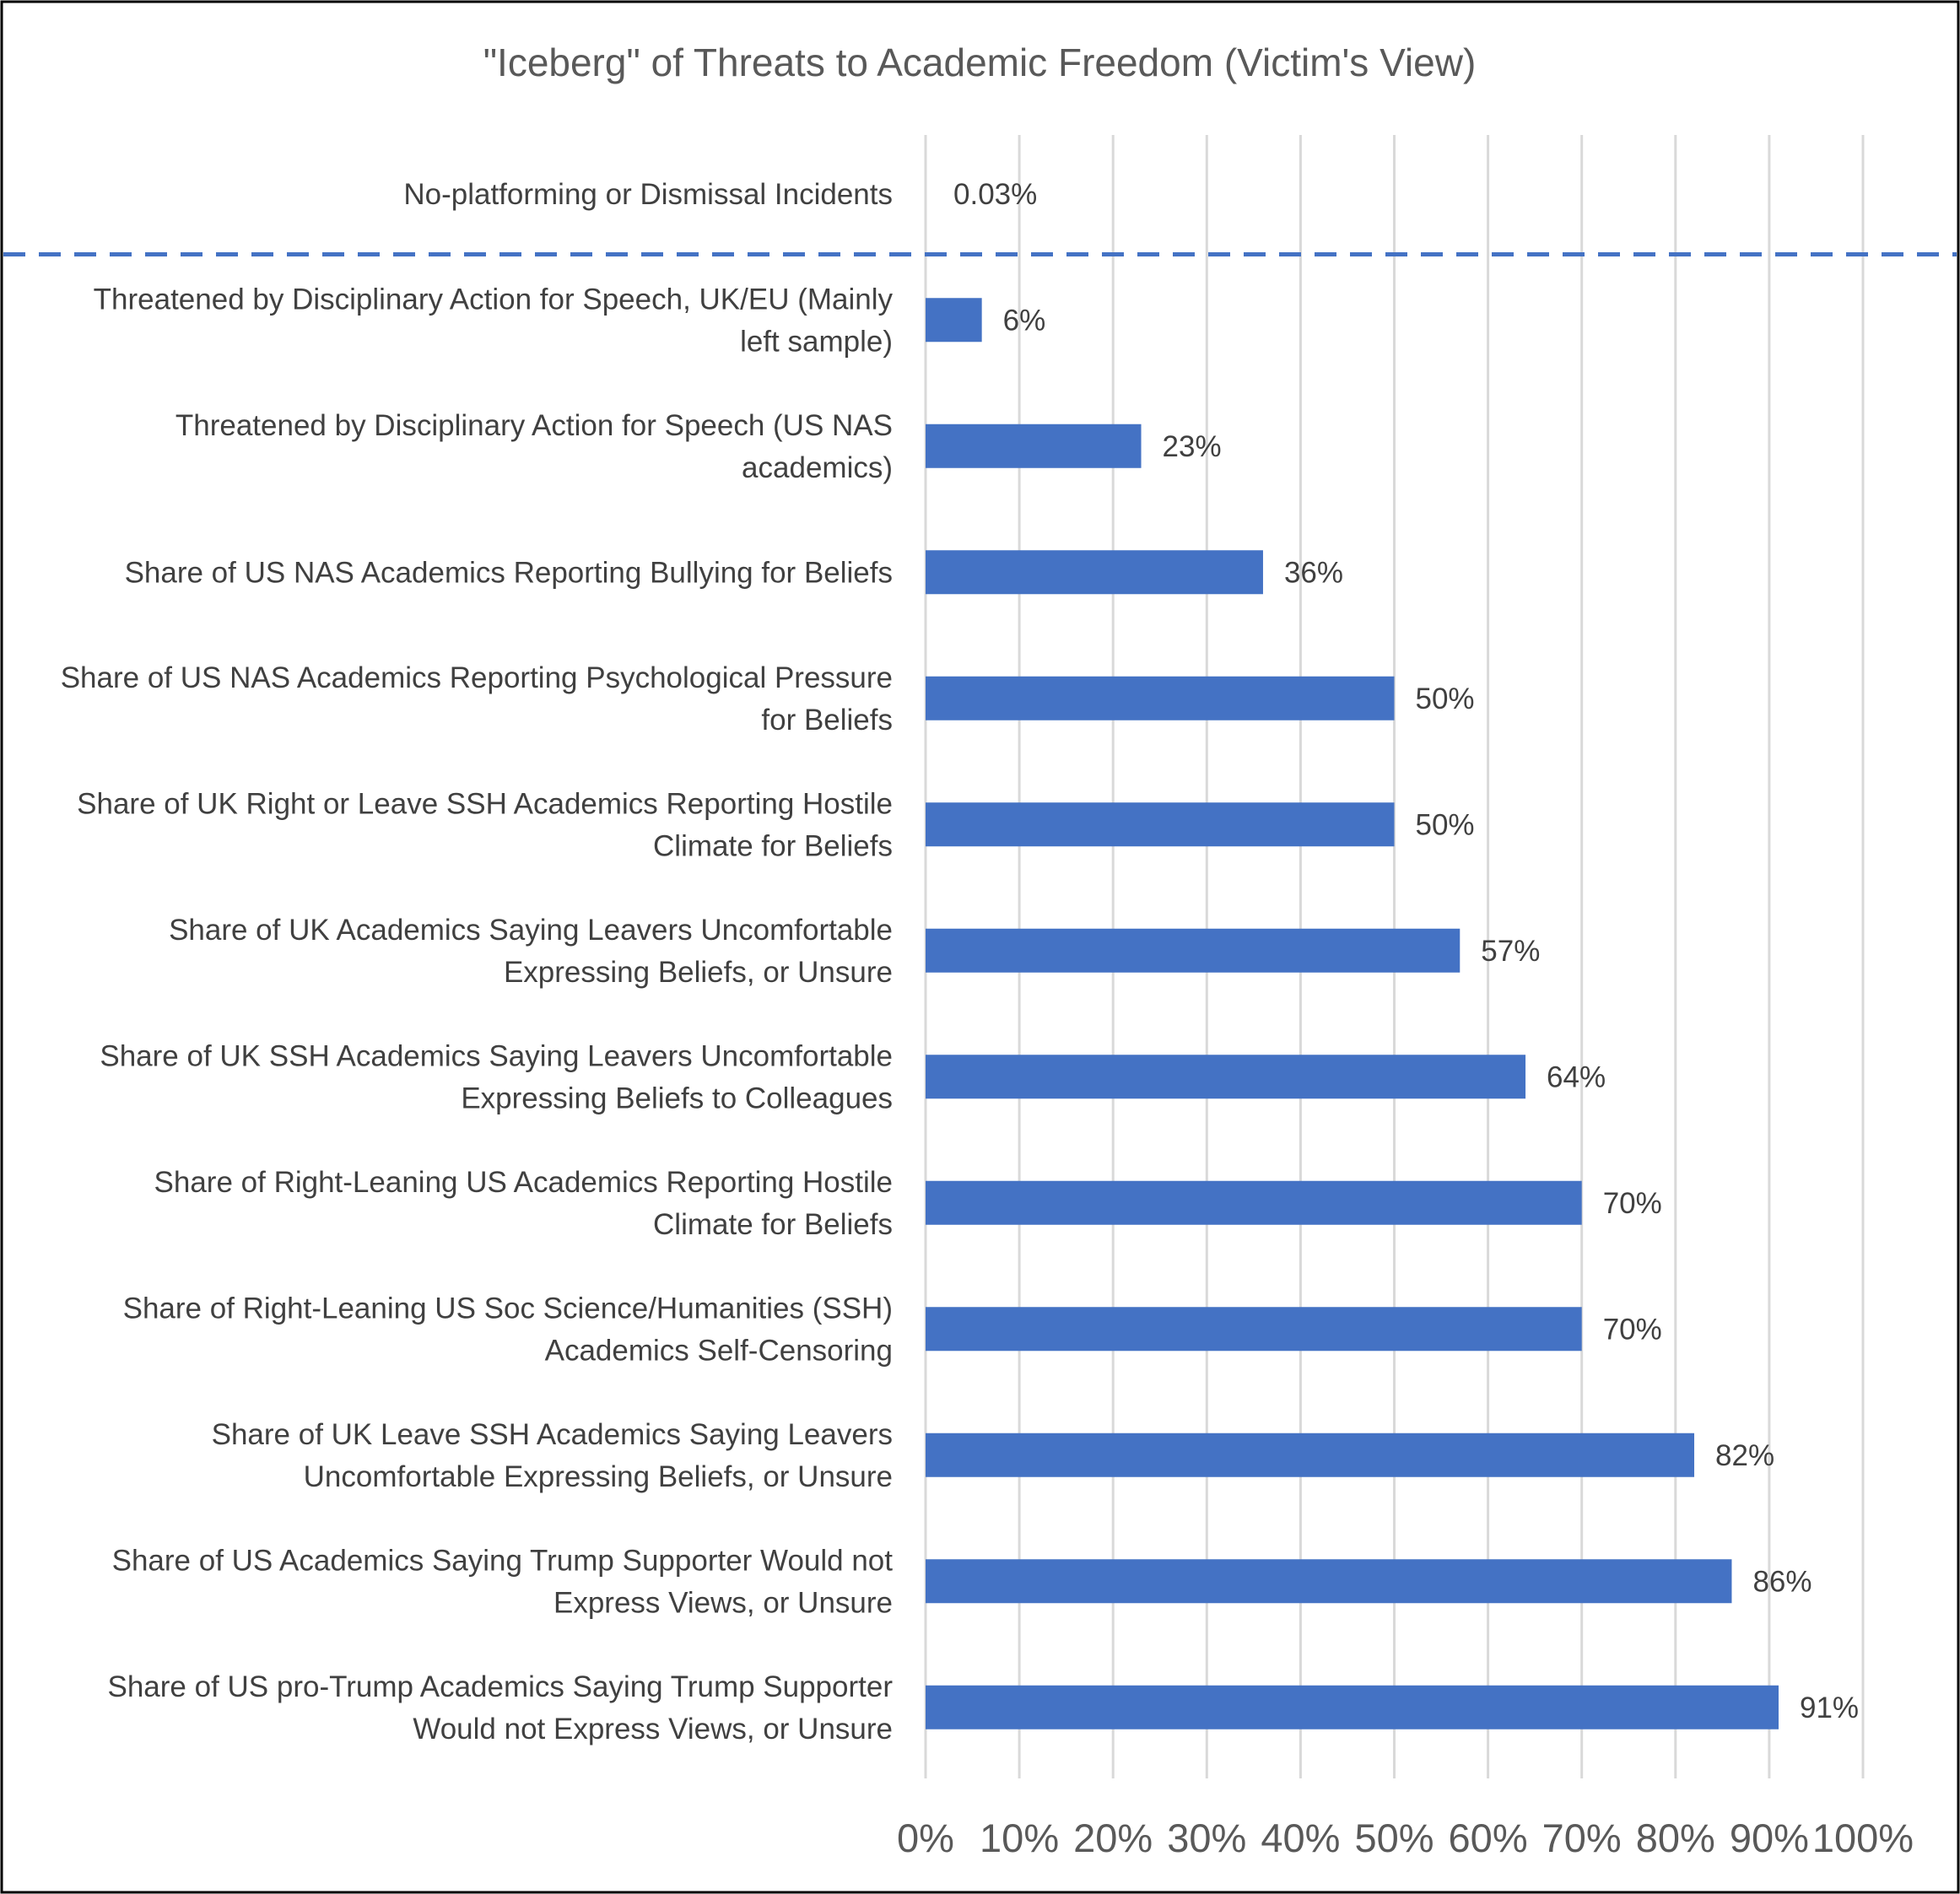  I want to click on x-tick-label: 50%, so click(1394, 1838).